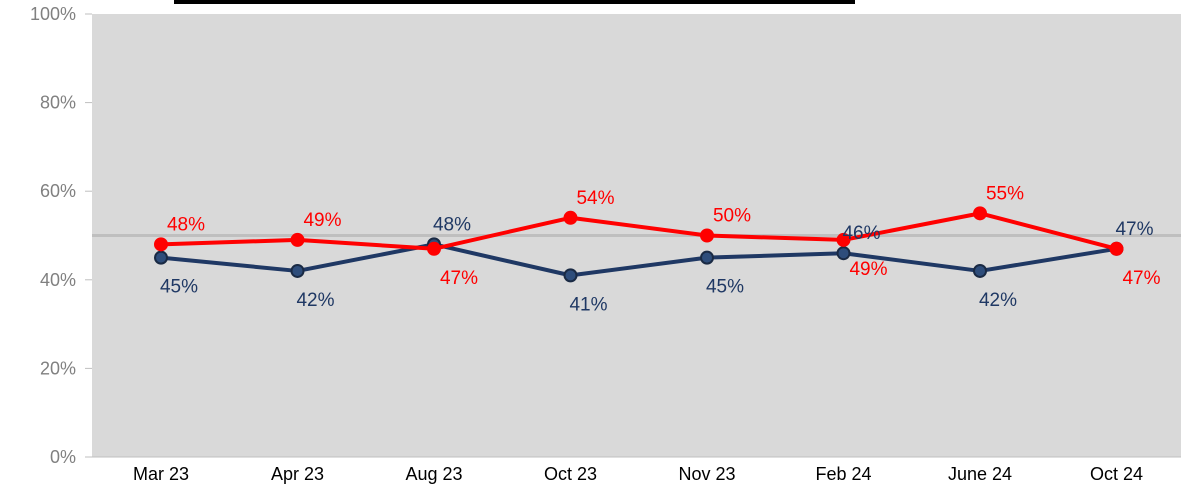 The image size is (1181, 487). Describe the element at coordinates (595, 198) in the screenshot. I see `data-label: 54%` at that location.